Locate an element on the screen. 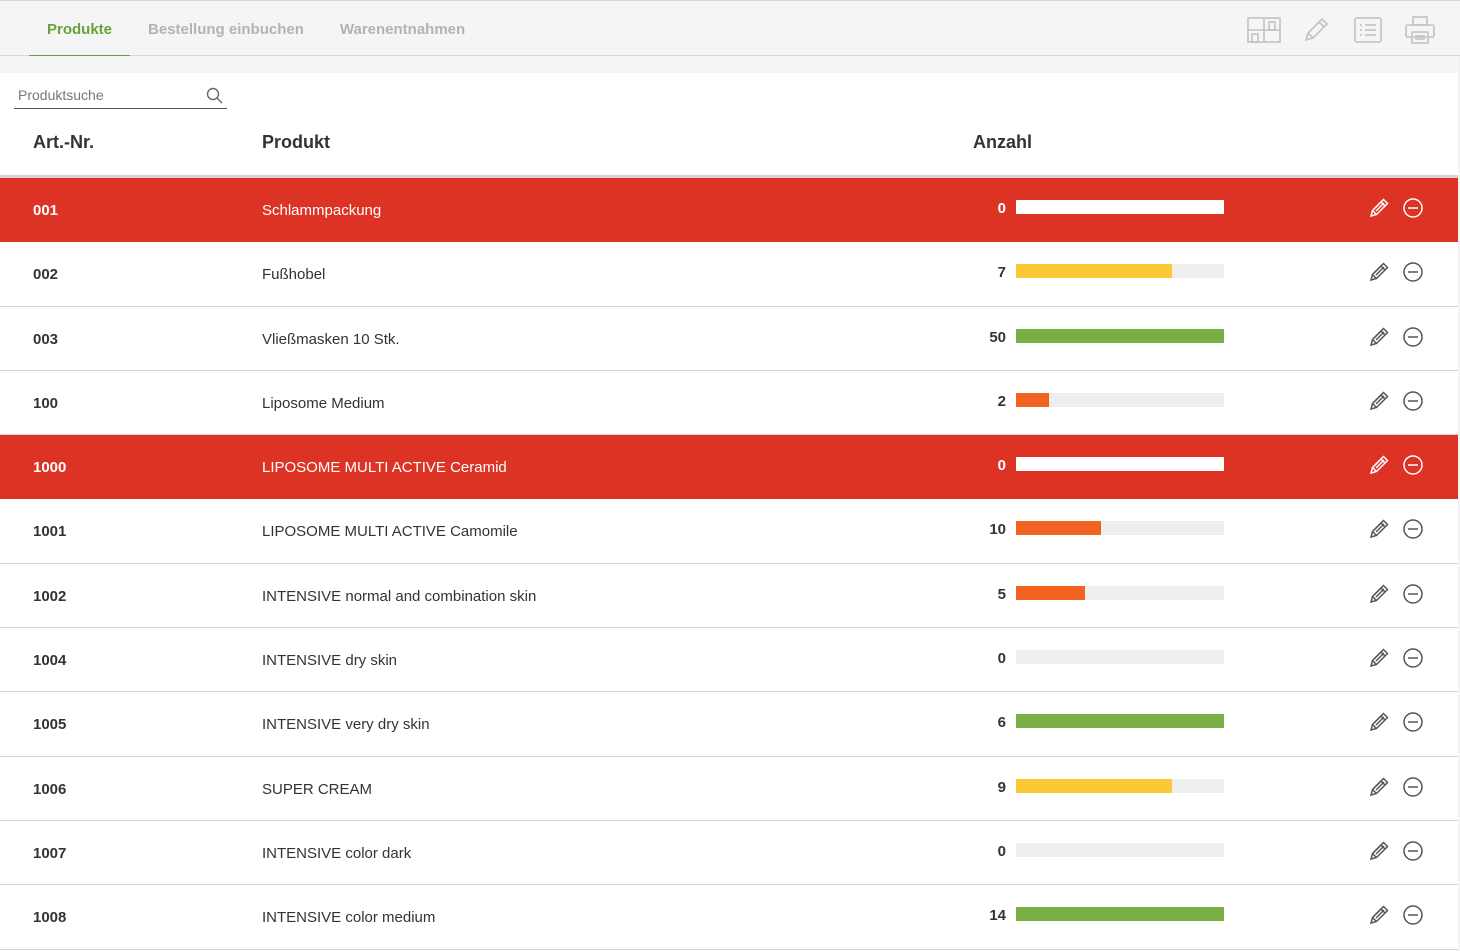 This screenshot has width=1460, height=951. article-number: 1005 is located at coordinates (50, 725).